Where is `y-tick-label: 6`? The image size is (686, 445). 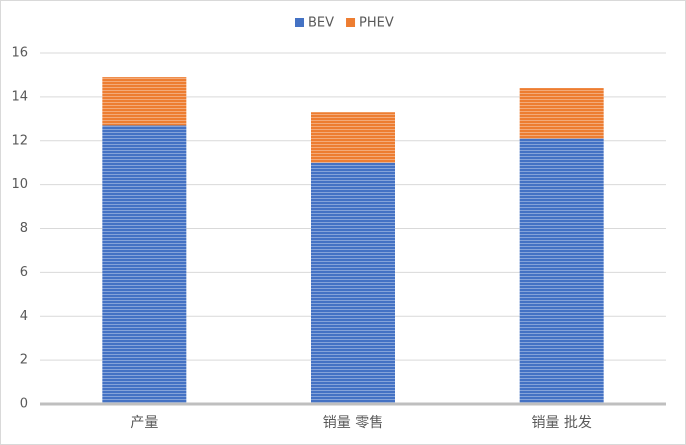 y-tick-label: 6 is located at coordinates (24, 272).